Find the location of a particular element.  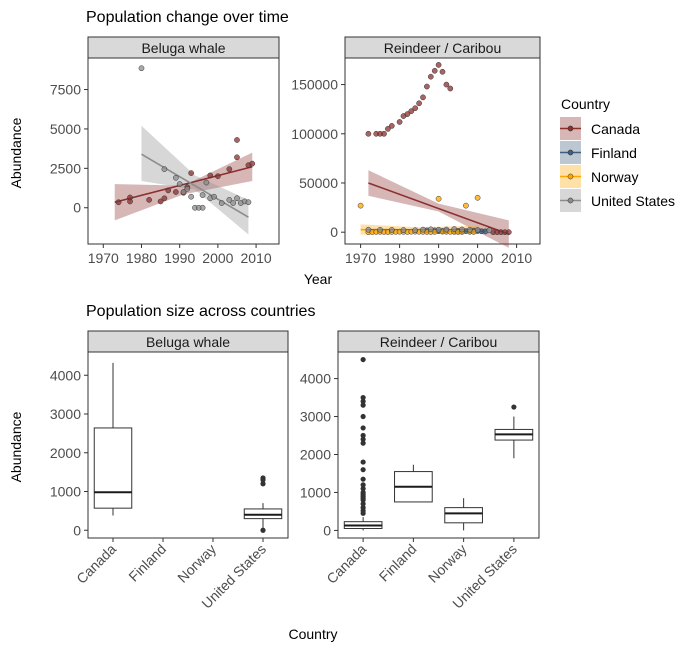

y-tick-label-reindeer-top: 0 is located at coordinates (334, 232).